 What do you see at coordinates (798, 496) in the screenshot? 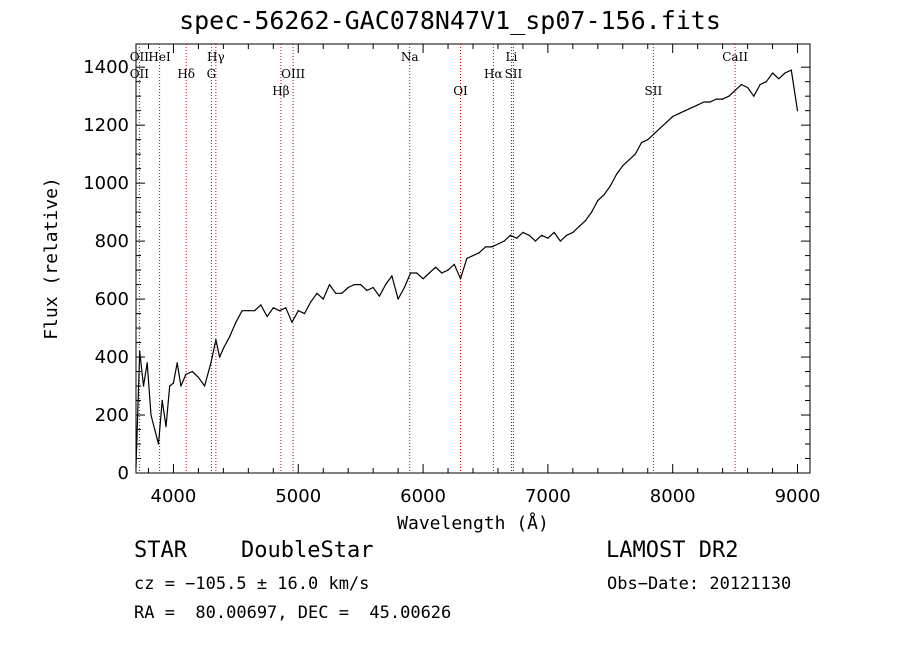
I see `x-tick-label: 9000` at bounding box center [798, 496].